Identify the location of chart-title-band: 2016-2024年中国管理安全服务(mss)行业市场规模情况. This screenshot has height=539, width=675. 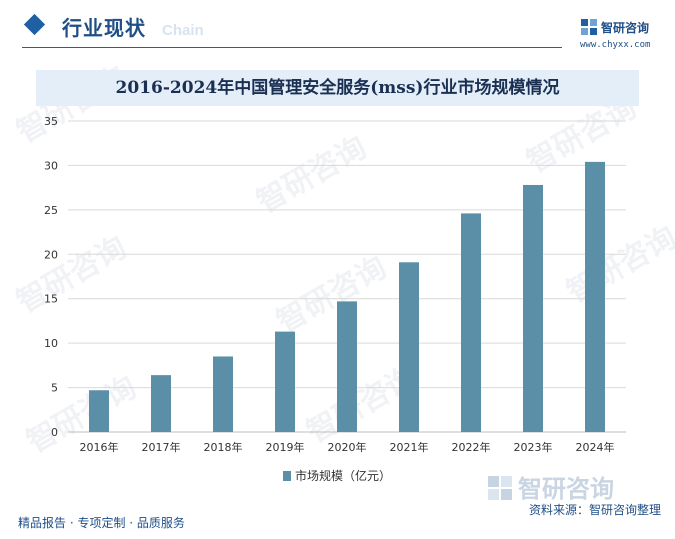
(337, 88).